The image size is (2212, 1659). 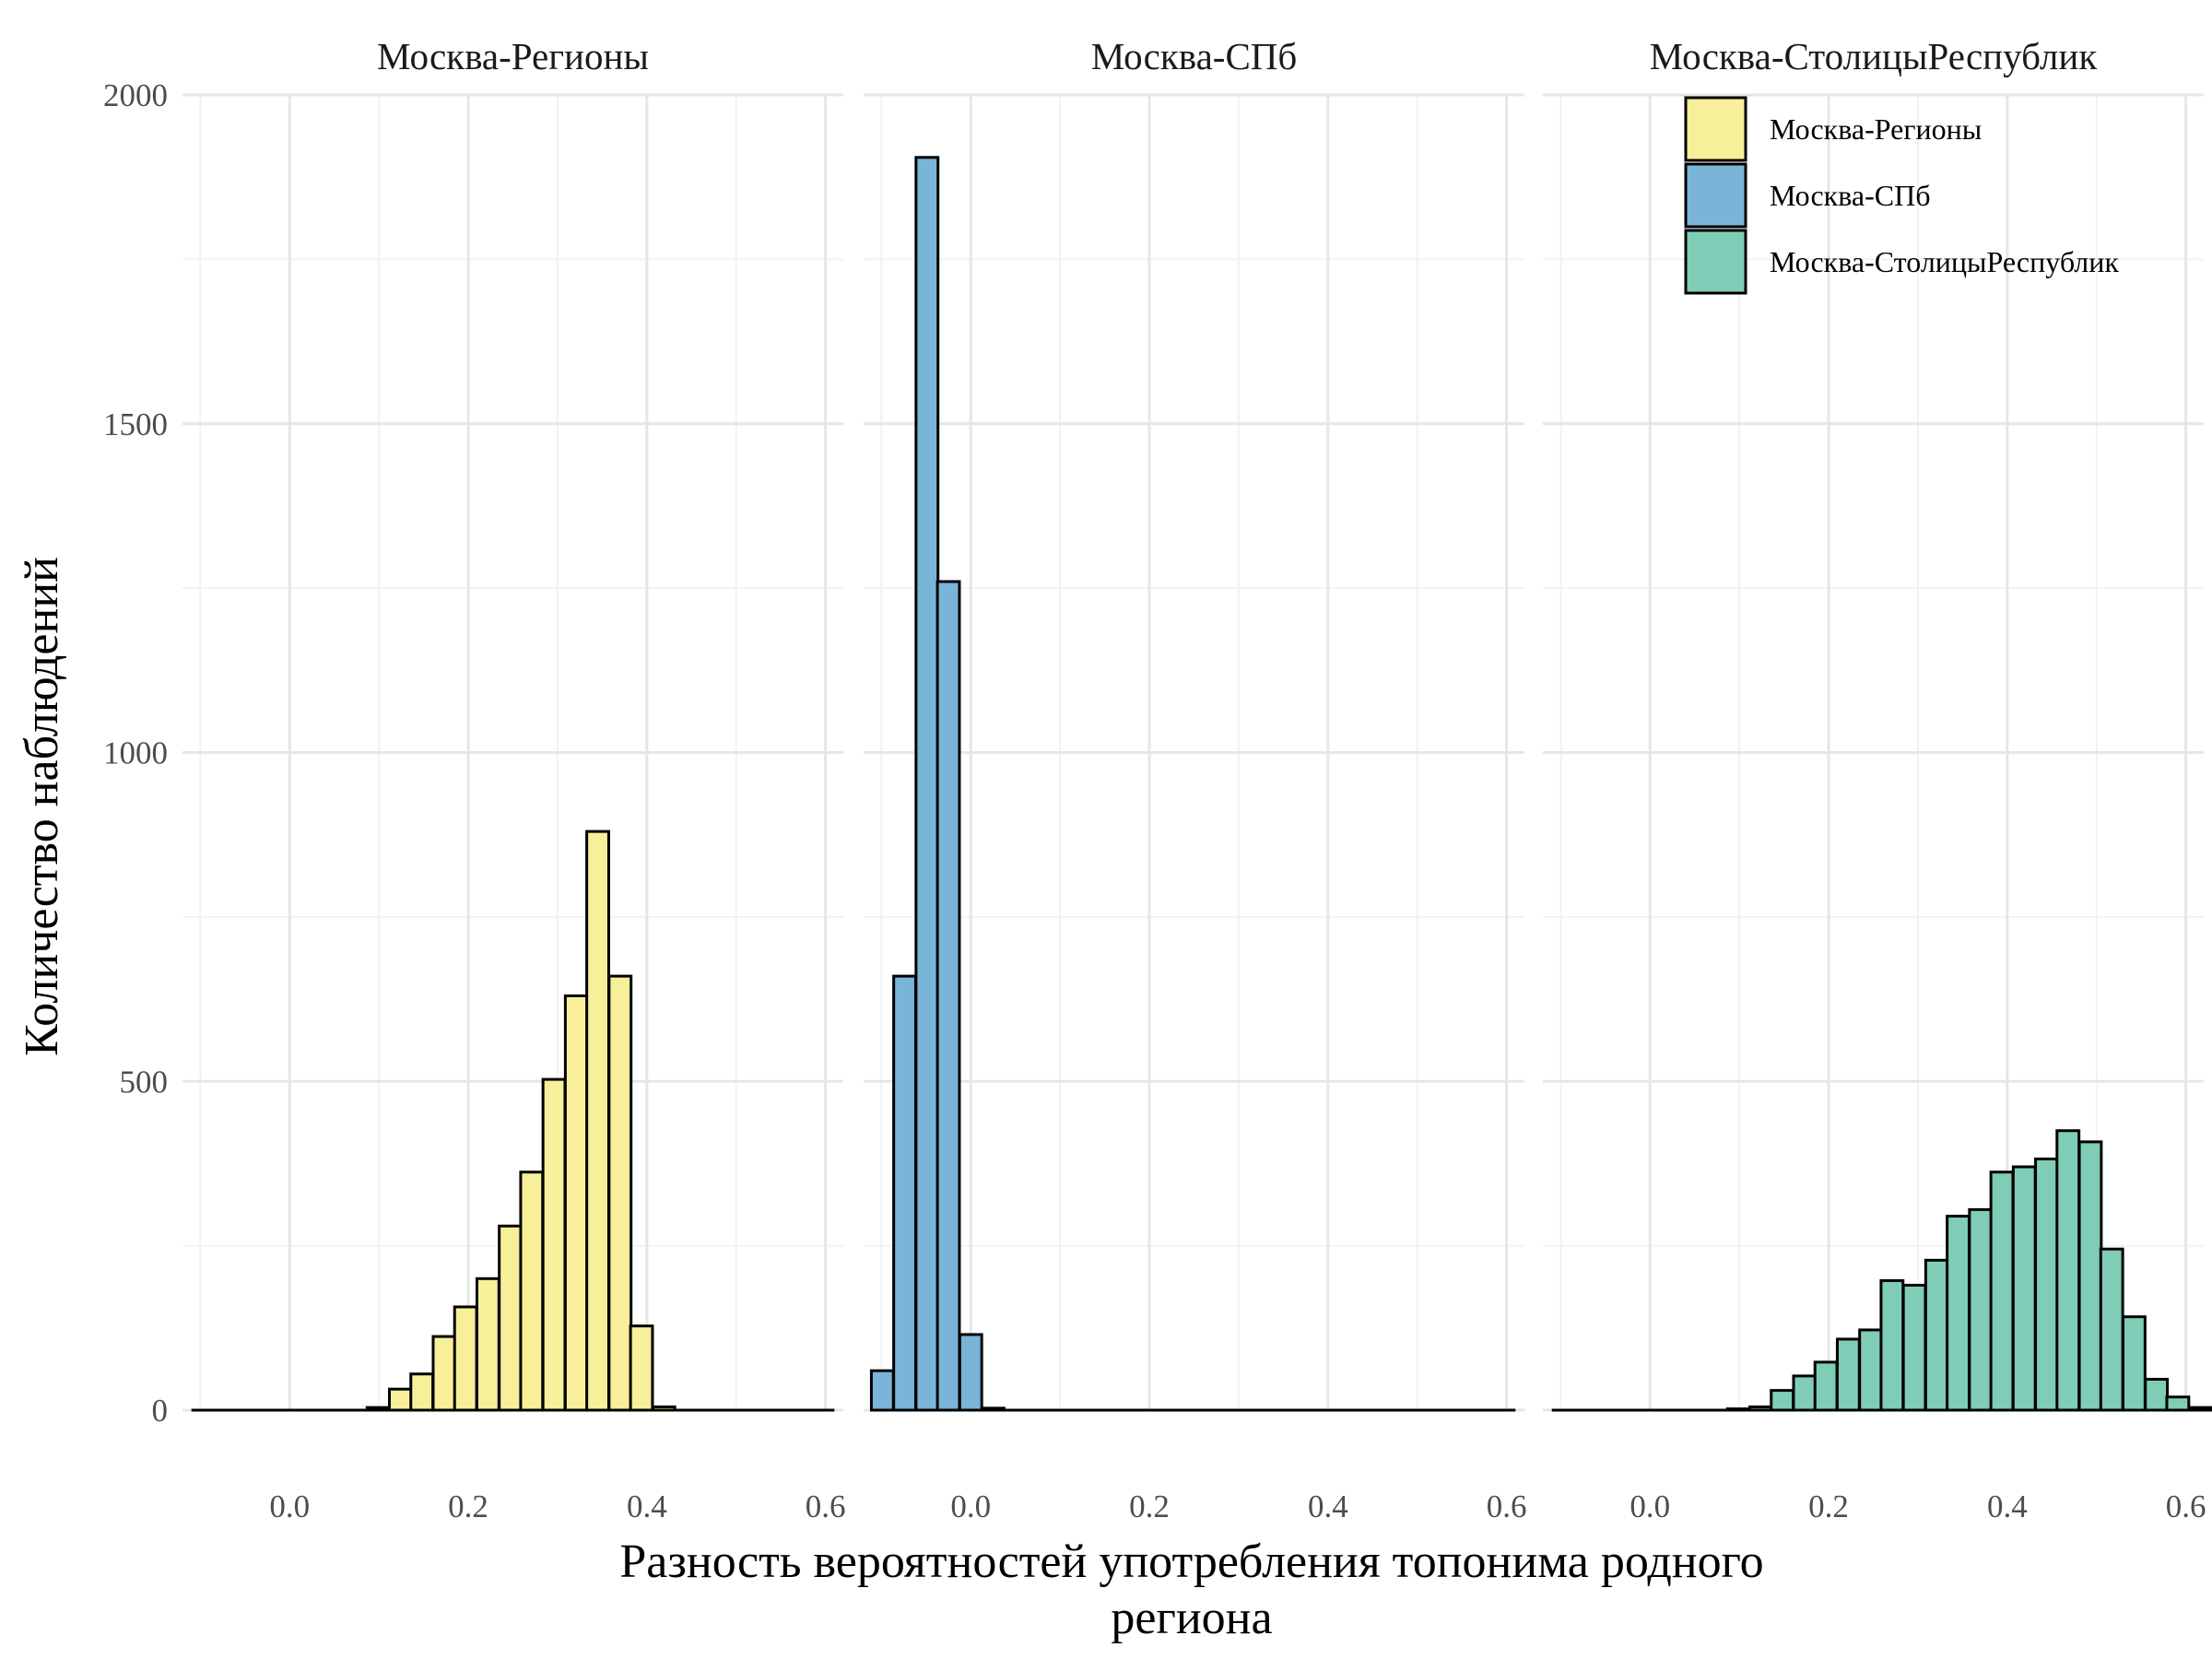 I want to click on y-axis-title: Количество наблюдений, so click(x=42, y=806).